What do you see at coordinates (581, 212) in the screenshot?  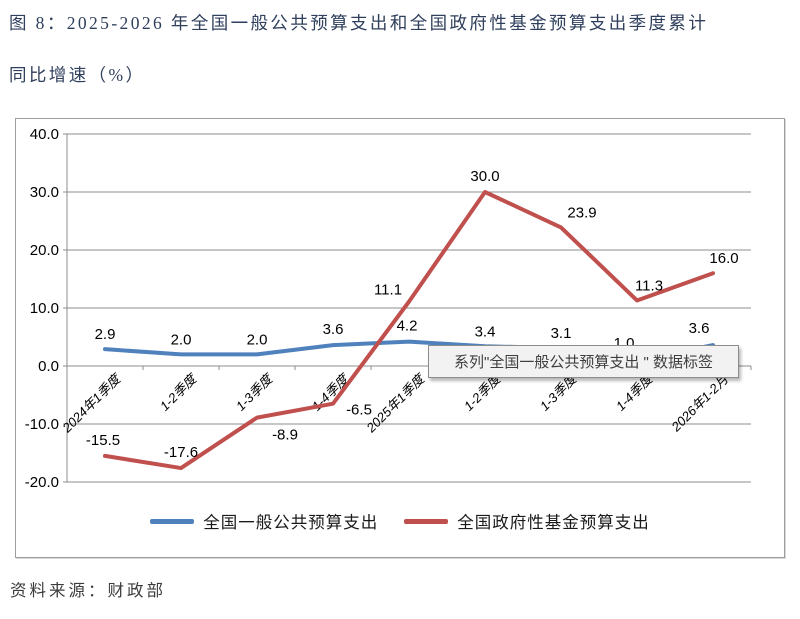 I see `data-label: 23.9` at bounding box center [581, 212].